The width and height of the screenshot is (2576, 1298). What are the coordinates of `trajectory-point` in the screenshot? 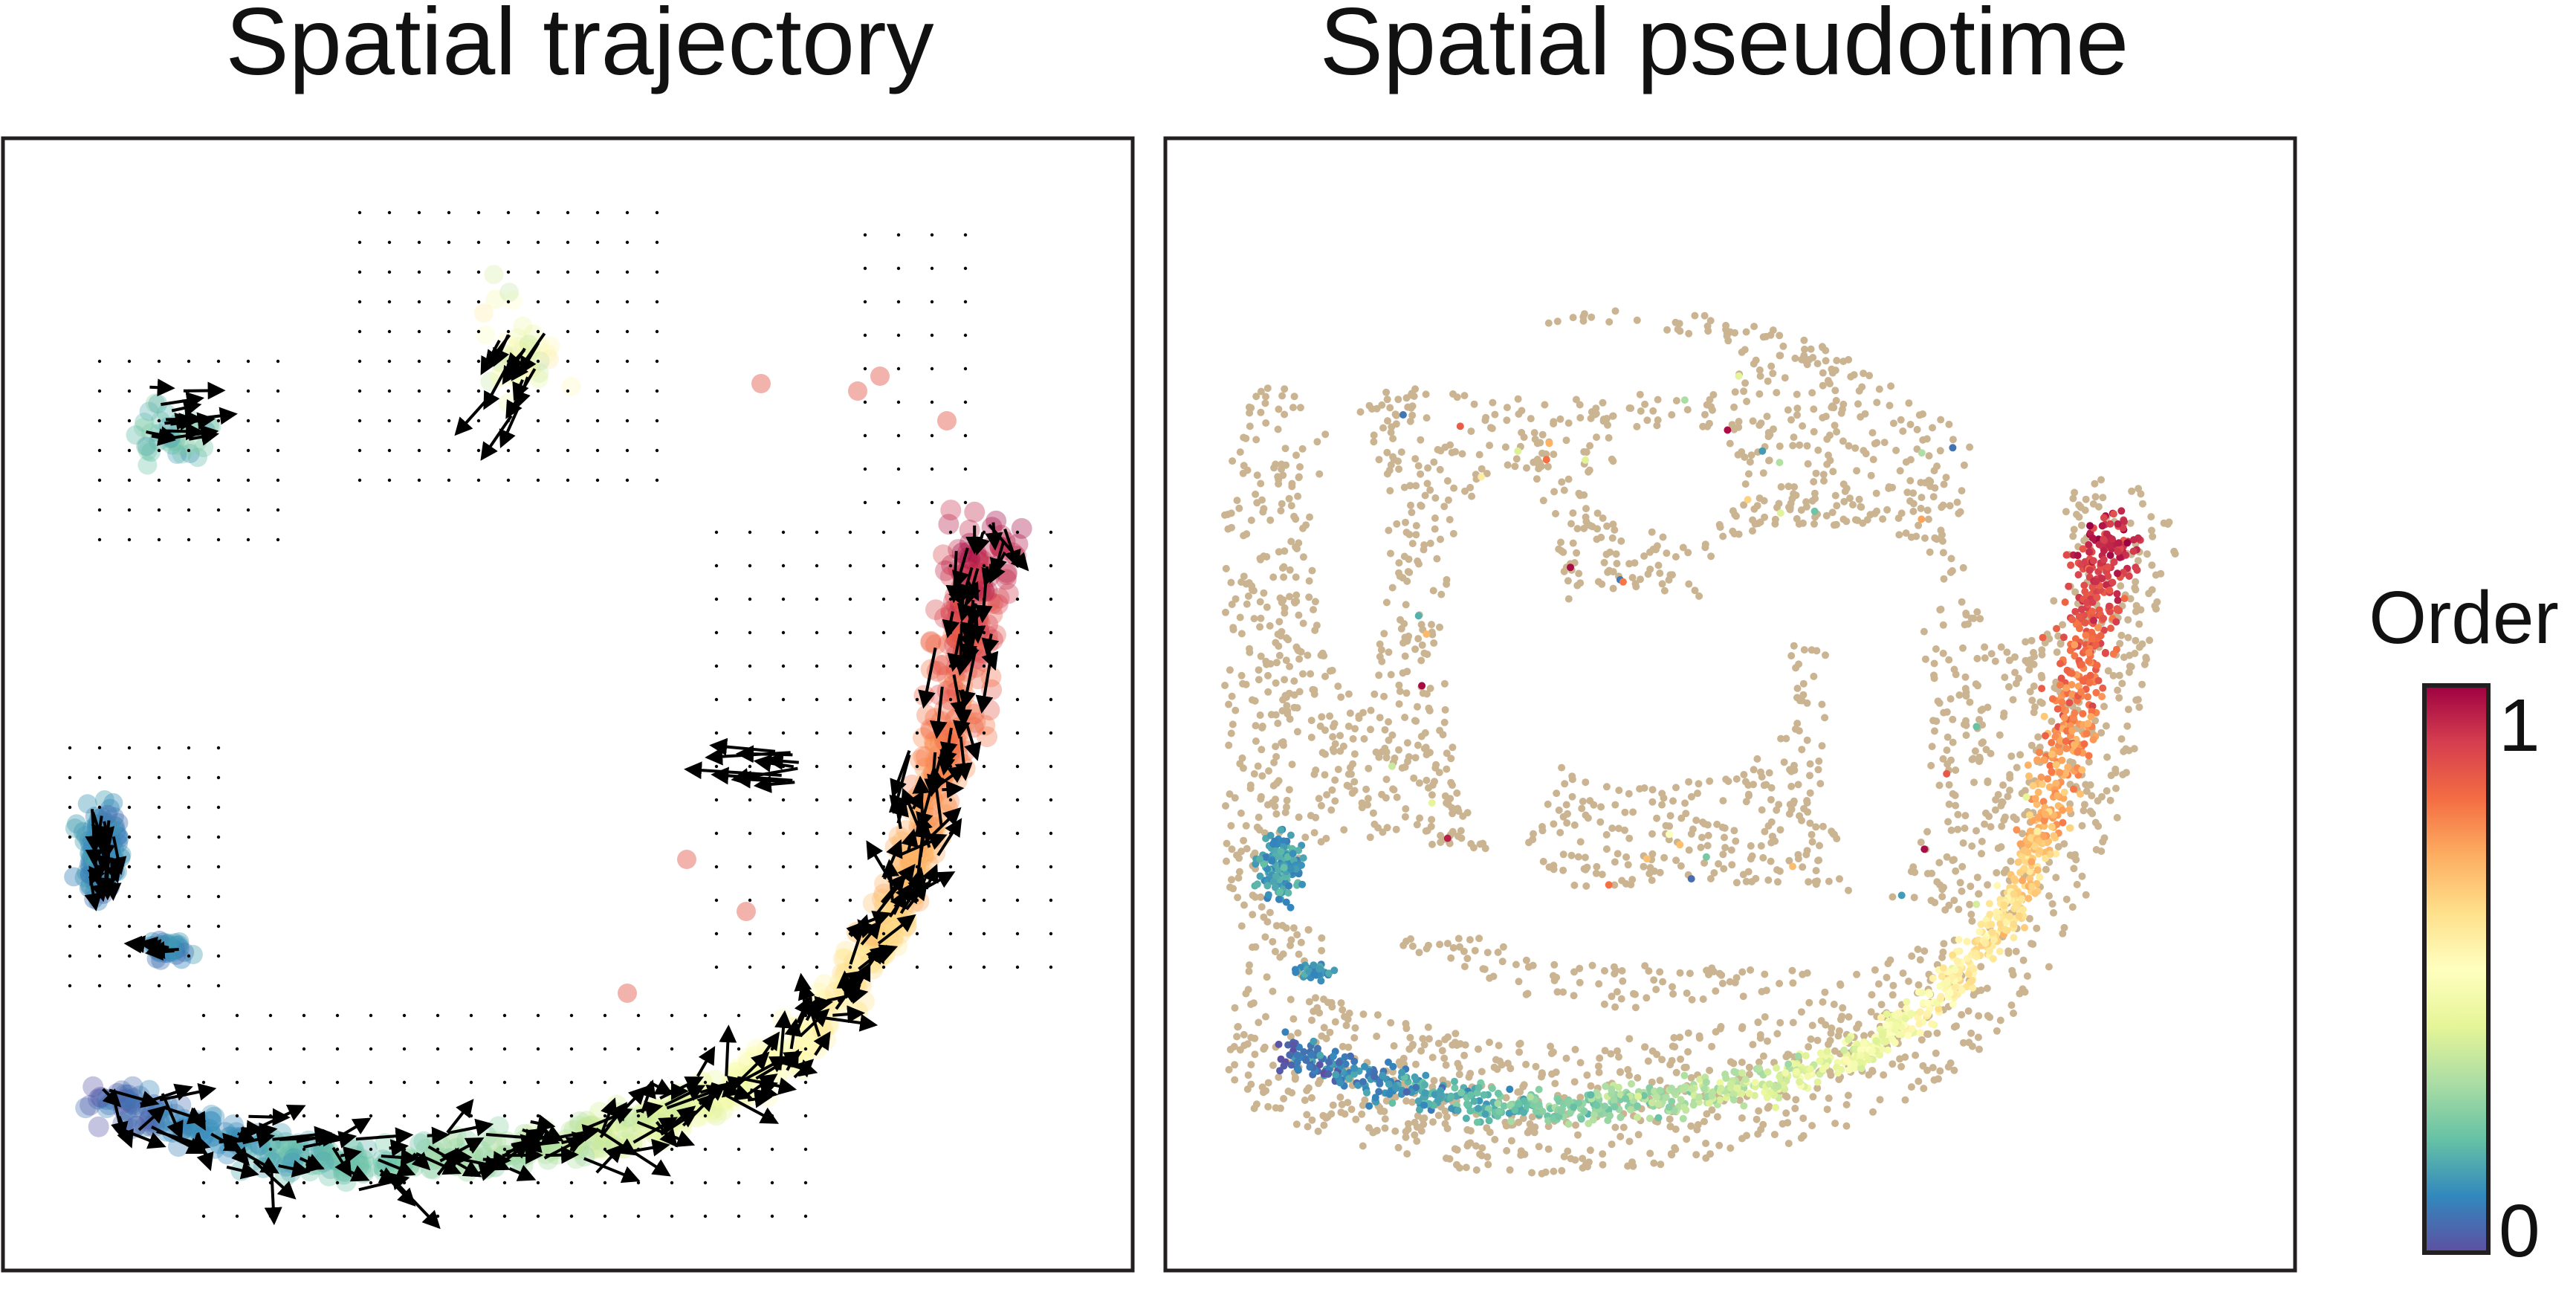 It's located at (75, 828).